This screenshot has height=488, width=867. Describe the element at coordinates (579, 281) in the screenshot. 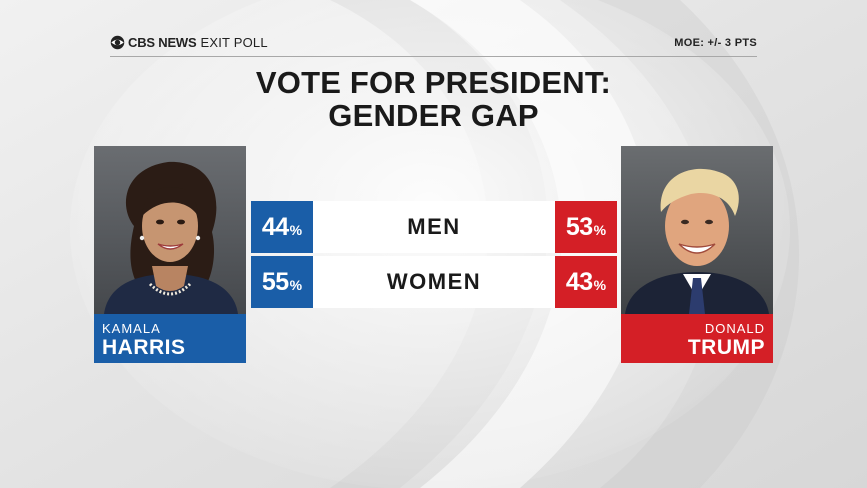

I see `trump-value-women: 43` at that location.